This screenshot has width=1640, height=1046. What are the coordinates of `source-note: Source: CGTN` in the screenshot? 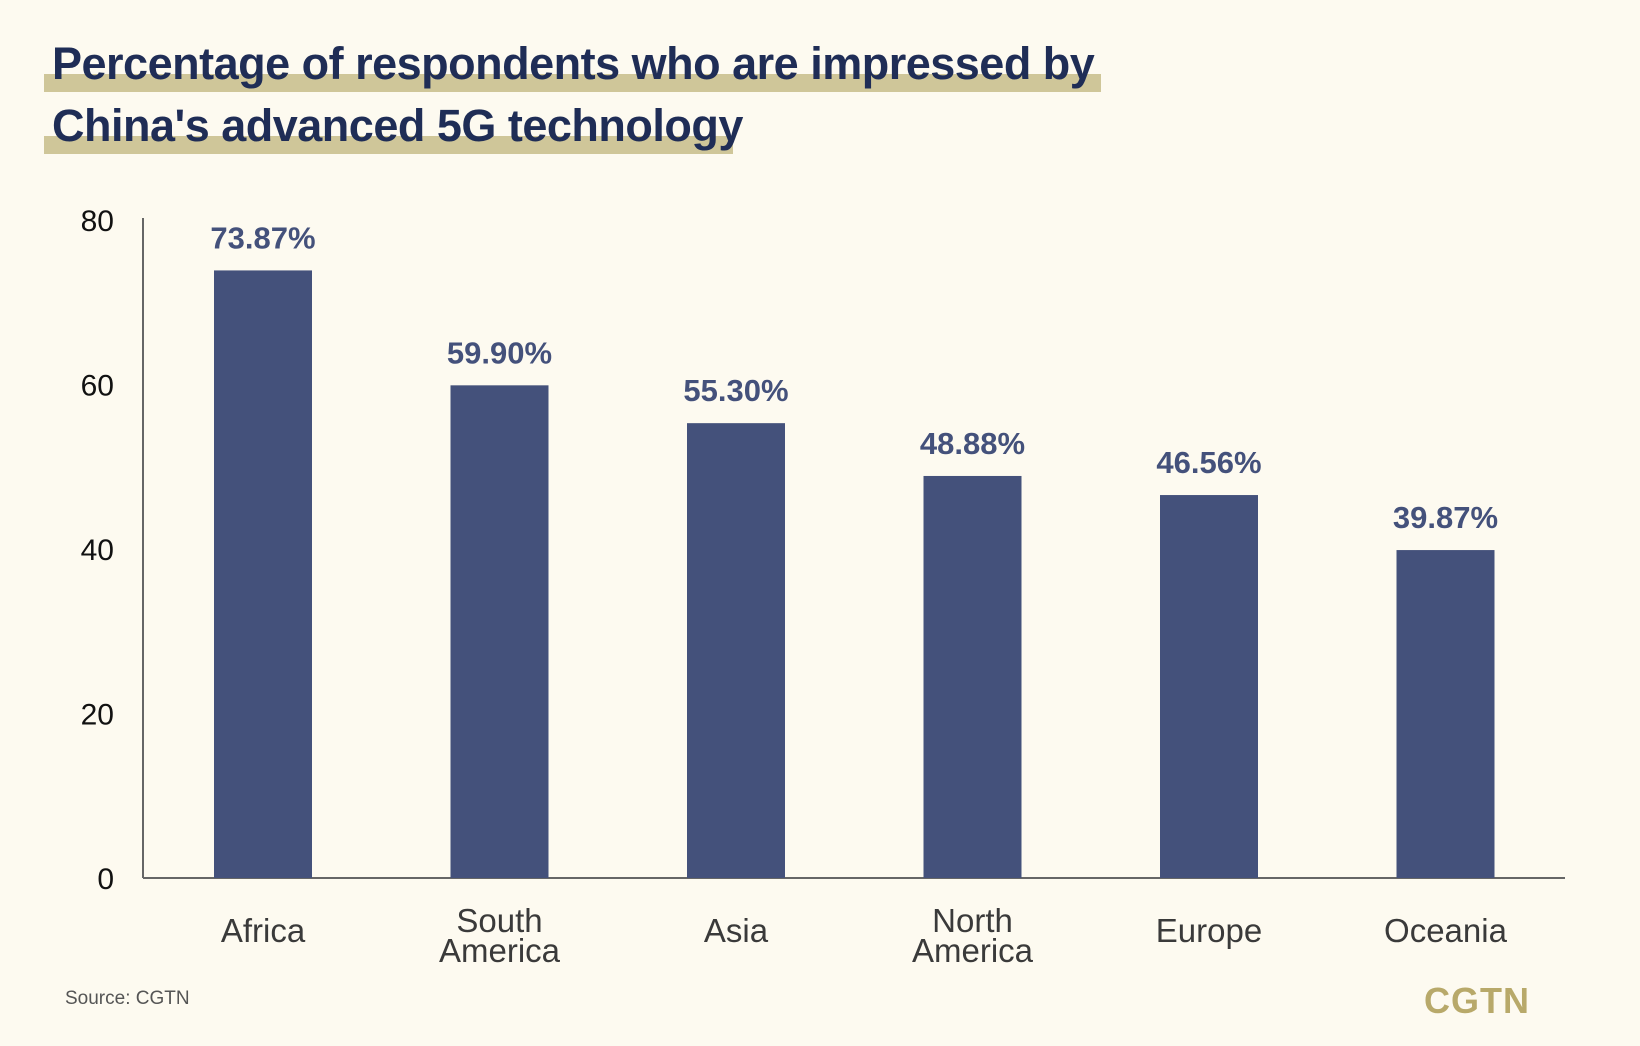 It's located at (127, 998).